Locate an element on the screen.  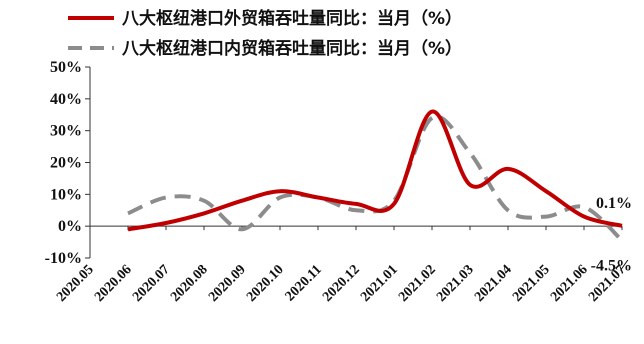
x-tick-label: 2021.01 is located at coordinates (379, 283).